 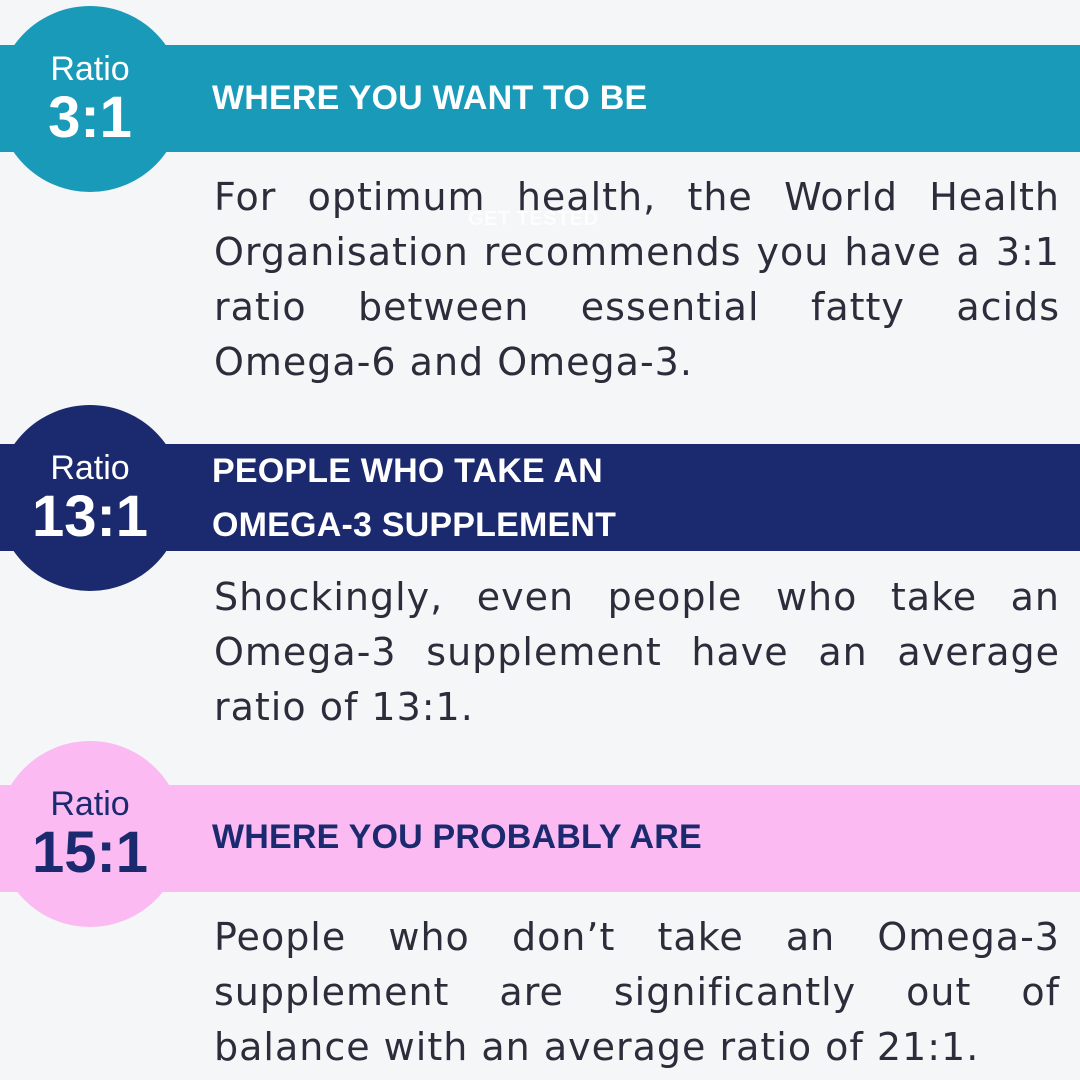 I want to click on section-2-badge-word: Ratio, so click(x=90, y=468).